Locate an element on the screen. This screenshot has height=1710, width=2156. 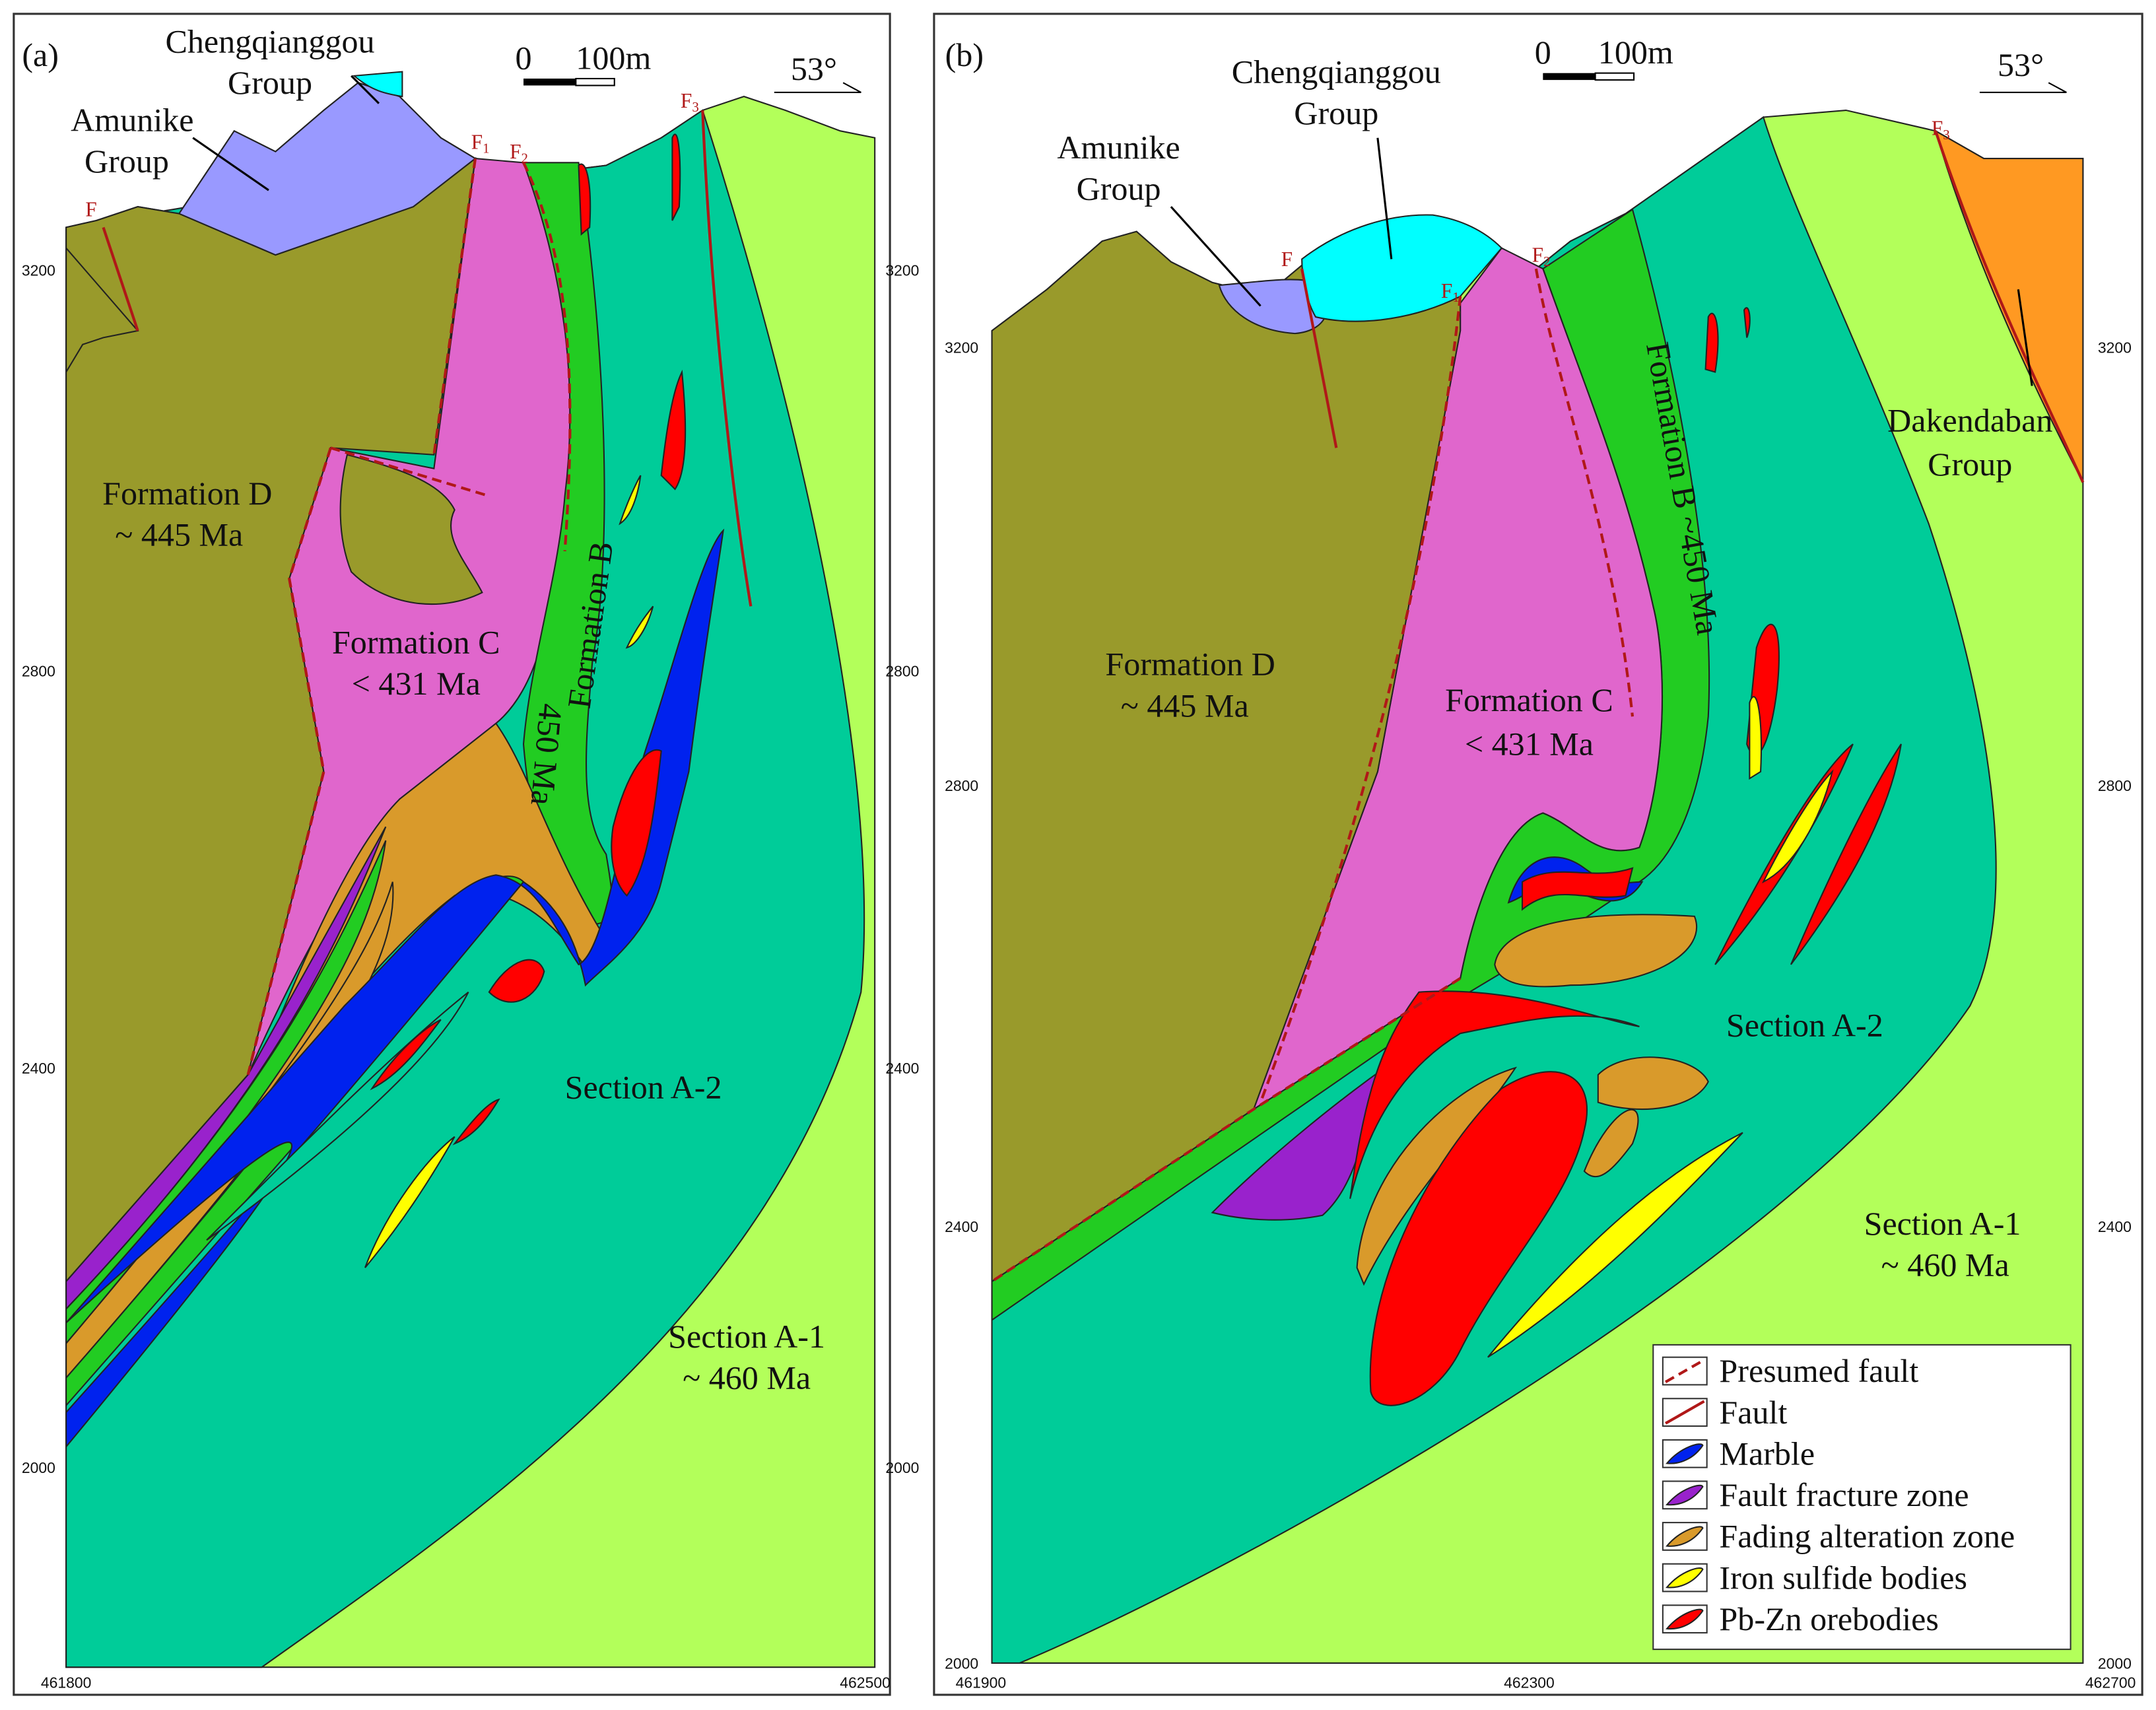
unit-label: 450 Ma is located at coordinates (547, 754).